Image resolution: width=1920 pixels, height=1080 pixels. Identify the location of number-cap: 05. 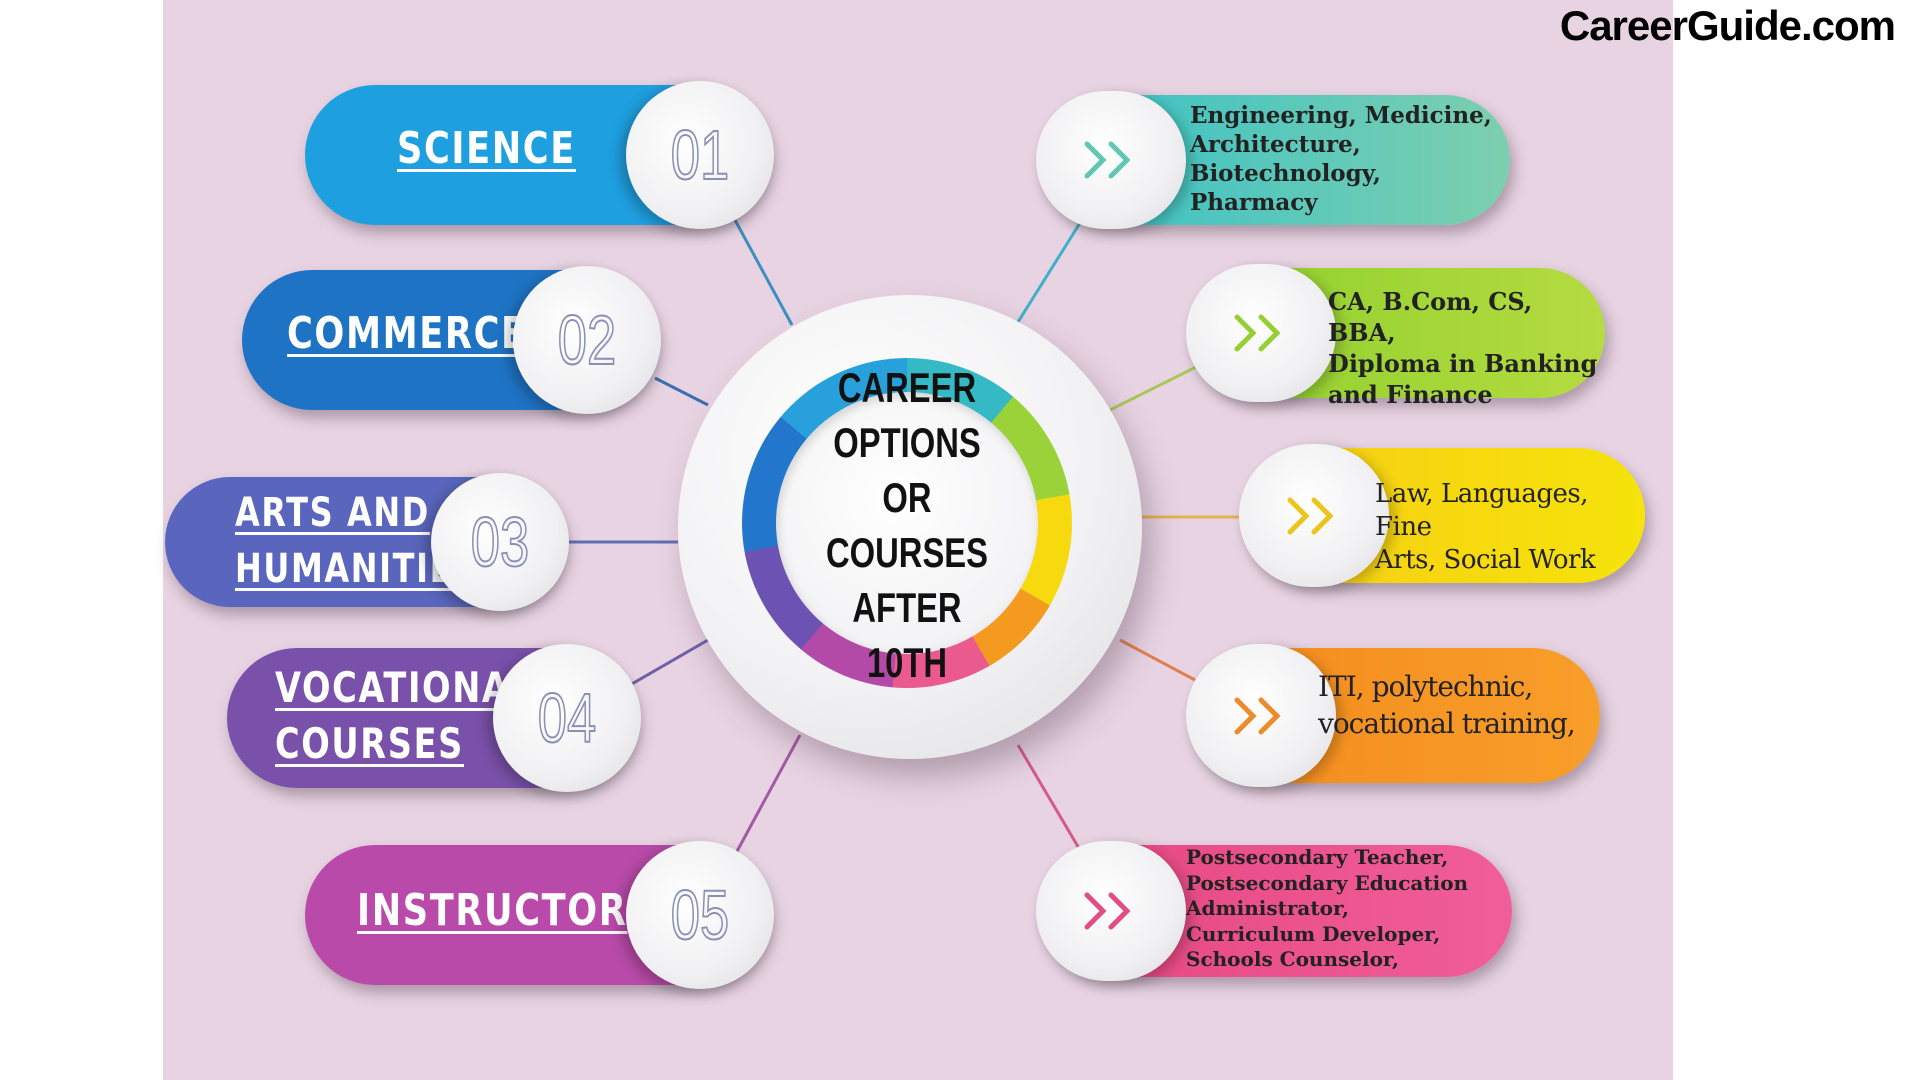
(700, 915).